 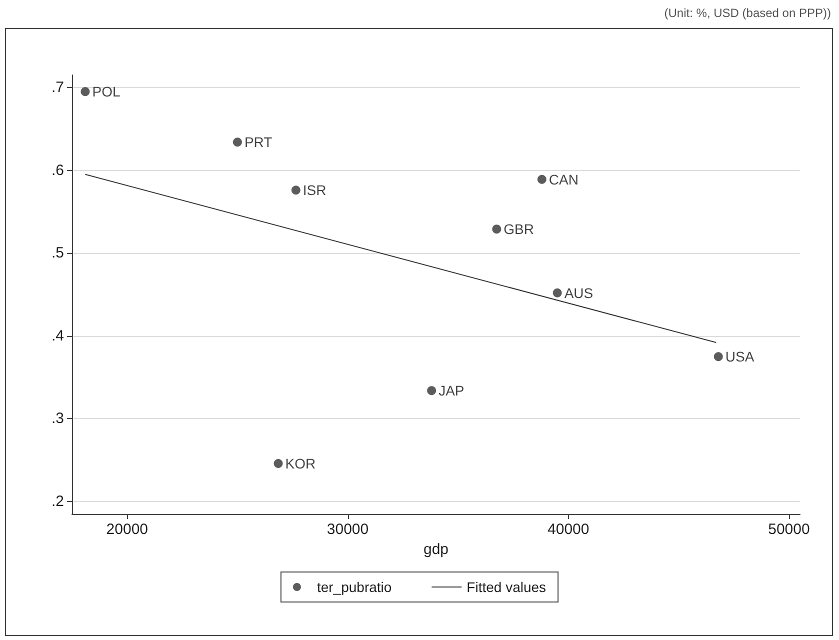 I want to click on annotation: USA, so click(x=740, y=356).